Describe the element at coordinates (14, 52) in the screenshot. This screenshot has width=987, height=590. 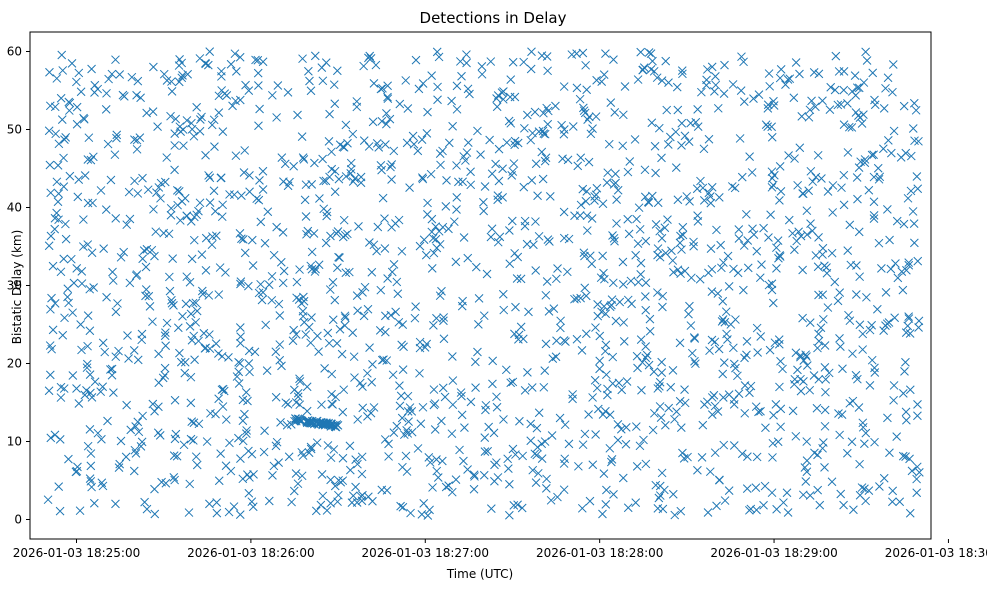
I see `y-tick-label: 60` at that location.